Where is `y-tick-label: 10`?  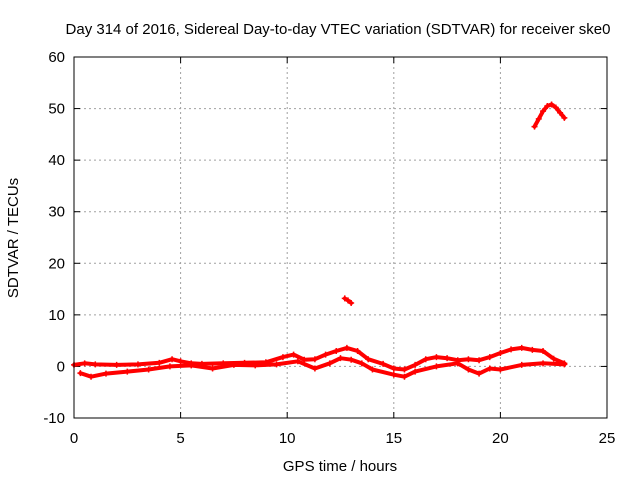 y-tick-label: 10 is located at coordinates (56, 315).